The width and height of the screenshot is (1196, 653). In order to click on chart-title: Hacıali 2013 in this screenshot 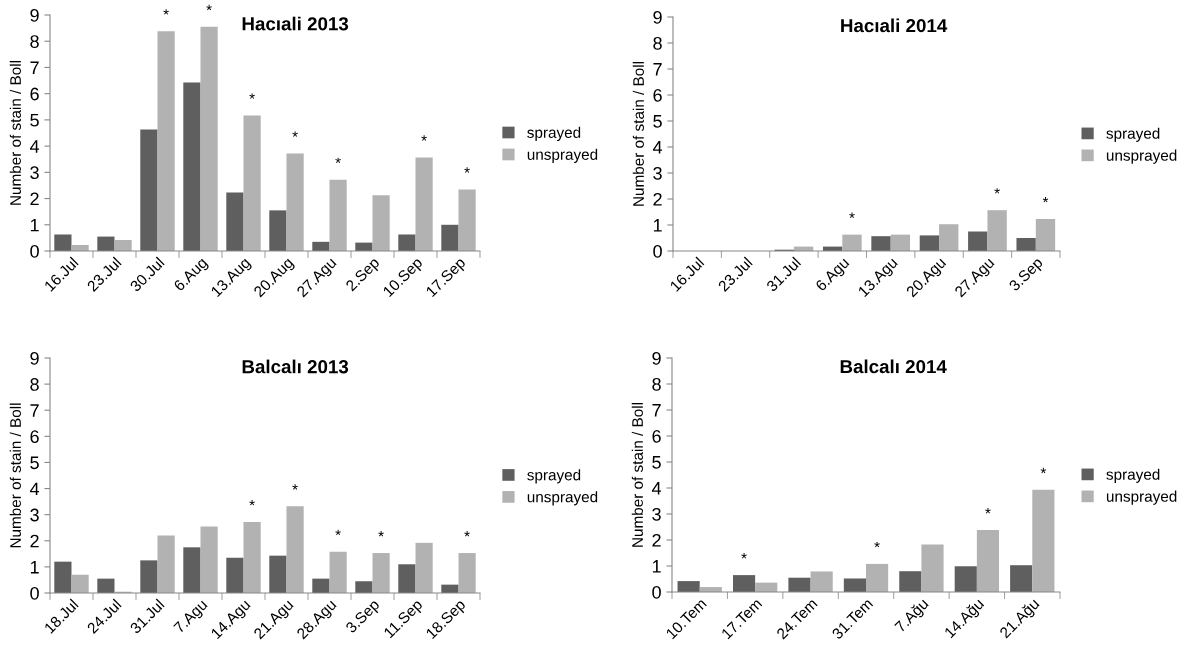, I will do `click(295, 23)`.